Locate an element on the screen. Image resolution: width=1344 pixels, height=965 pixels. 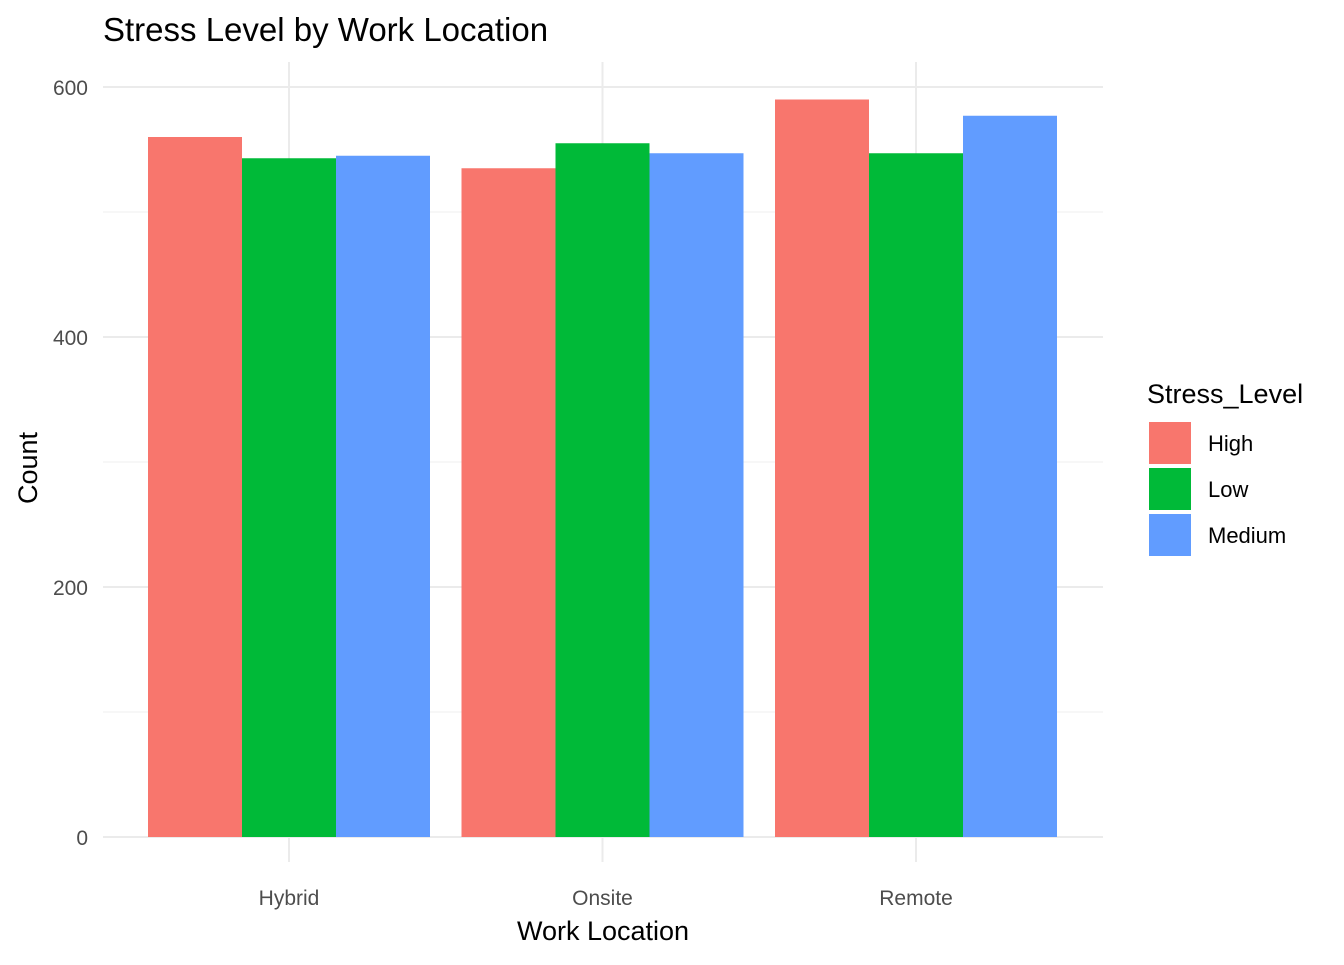
legend: Stress_Level High Low Medium is located at coordinates (1225, 467).